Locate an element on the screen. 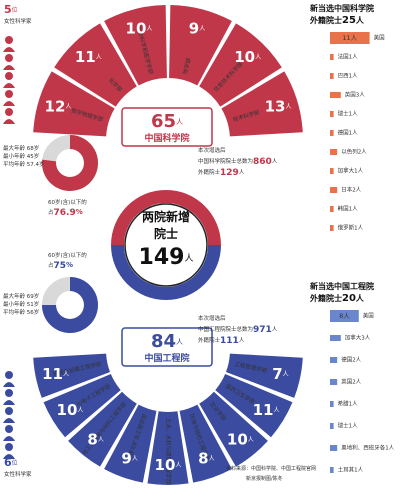 The height and width of the screenshot is (489, 400). female-count: 6位 is located at coordinates (11, 462).